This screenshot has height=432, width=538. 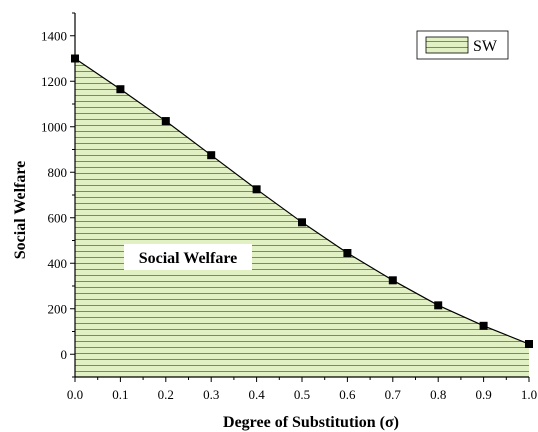 I want to click on x-tick-label: 0.3, so click(x=211, y=394).